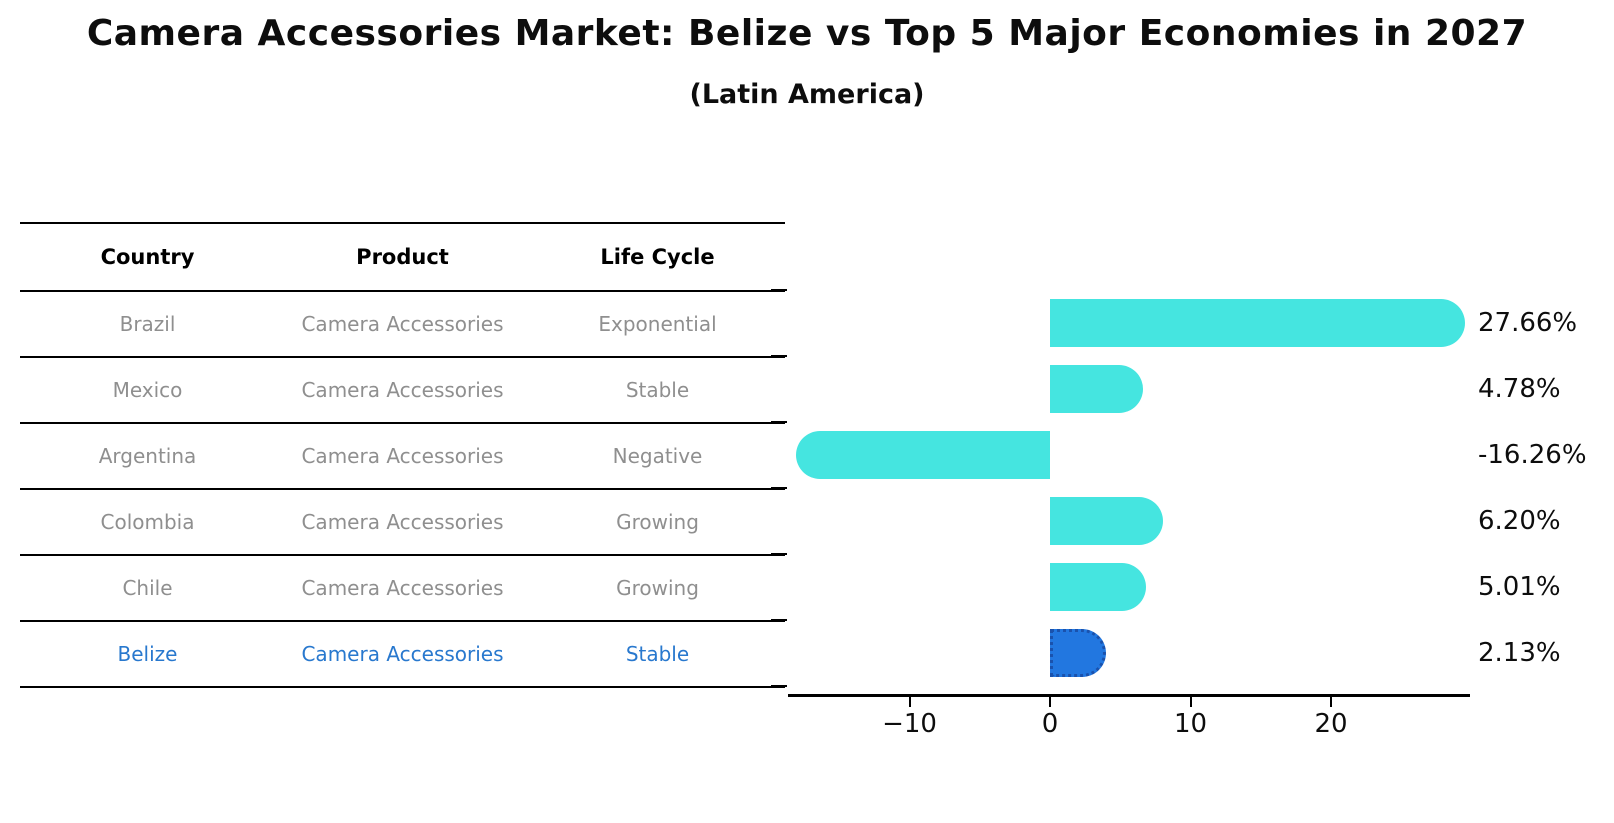 The image size is (1614, 823). I want to click on value-label-belize: 2.13%, so click(1519, 653).